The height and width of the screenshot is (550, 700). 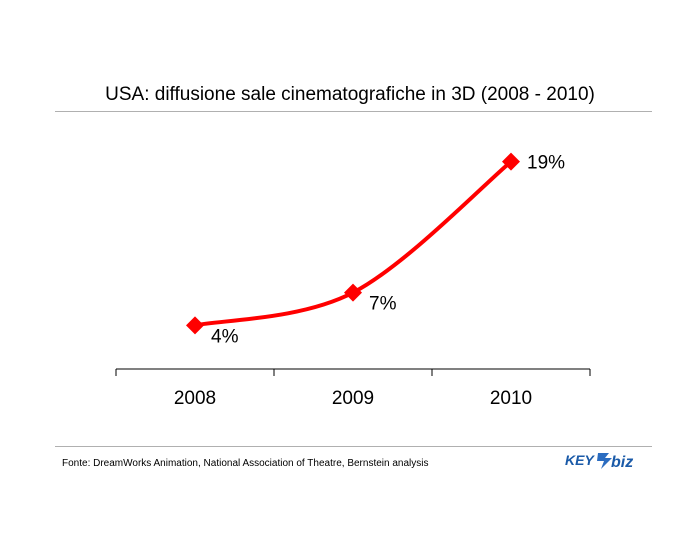 What do you see at coordinates (195, 398) in the screenshot?
I see `x-tick-label: 2008` at bounding box center [195, 398].